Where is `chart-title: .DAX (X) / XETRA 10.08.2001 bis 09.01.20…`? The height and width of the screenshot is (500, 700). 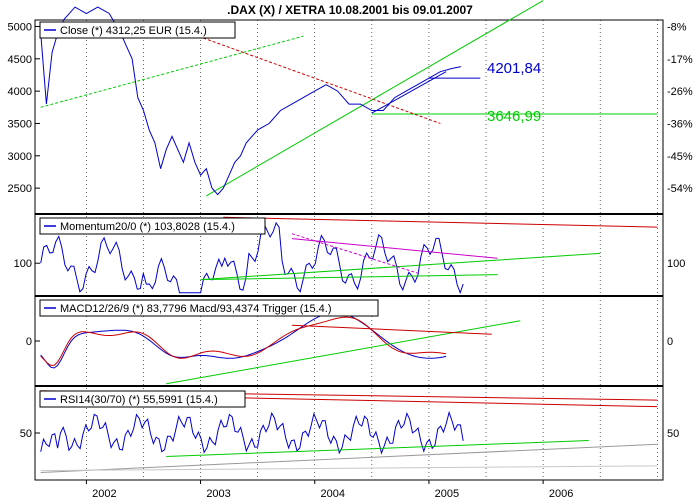
chart-title: .DAX (X) / XETRA 10.08.2001 bis 09.01.20… is located at coordinates (350, 10).